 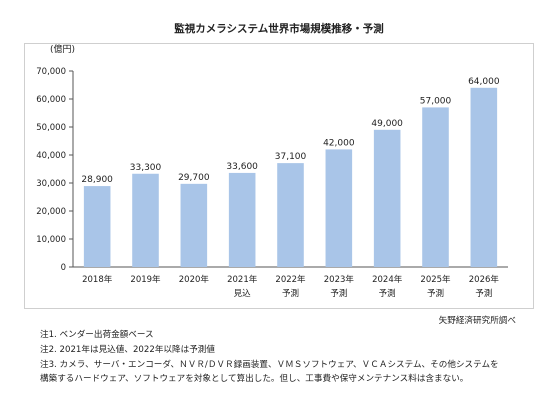 I want to click on bar-value-label: 64,000, so click(x=484, y=82).